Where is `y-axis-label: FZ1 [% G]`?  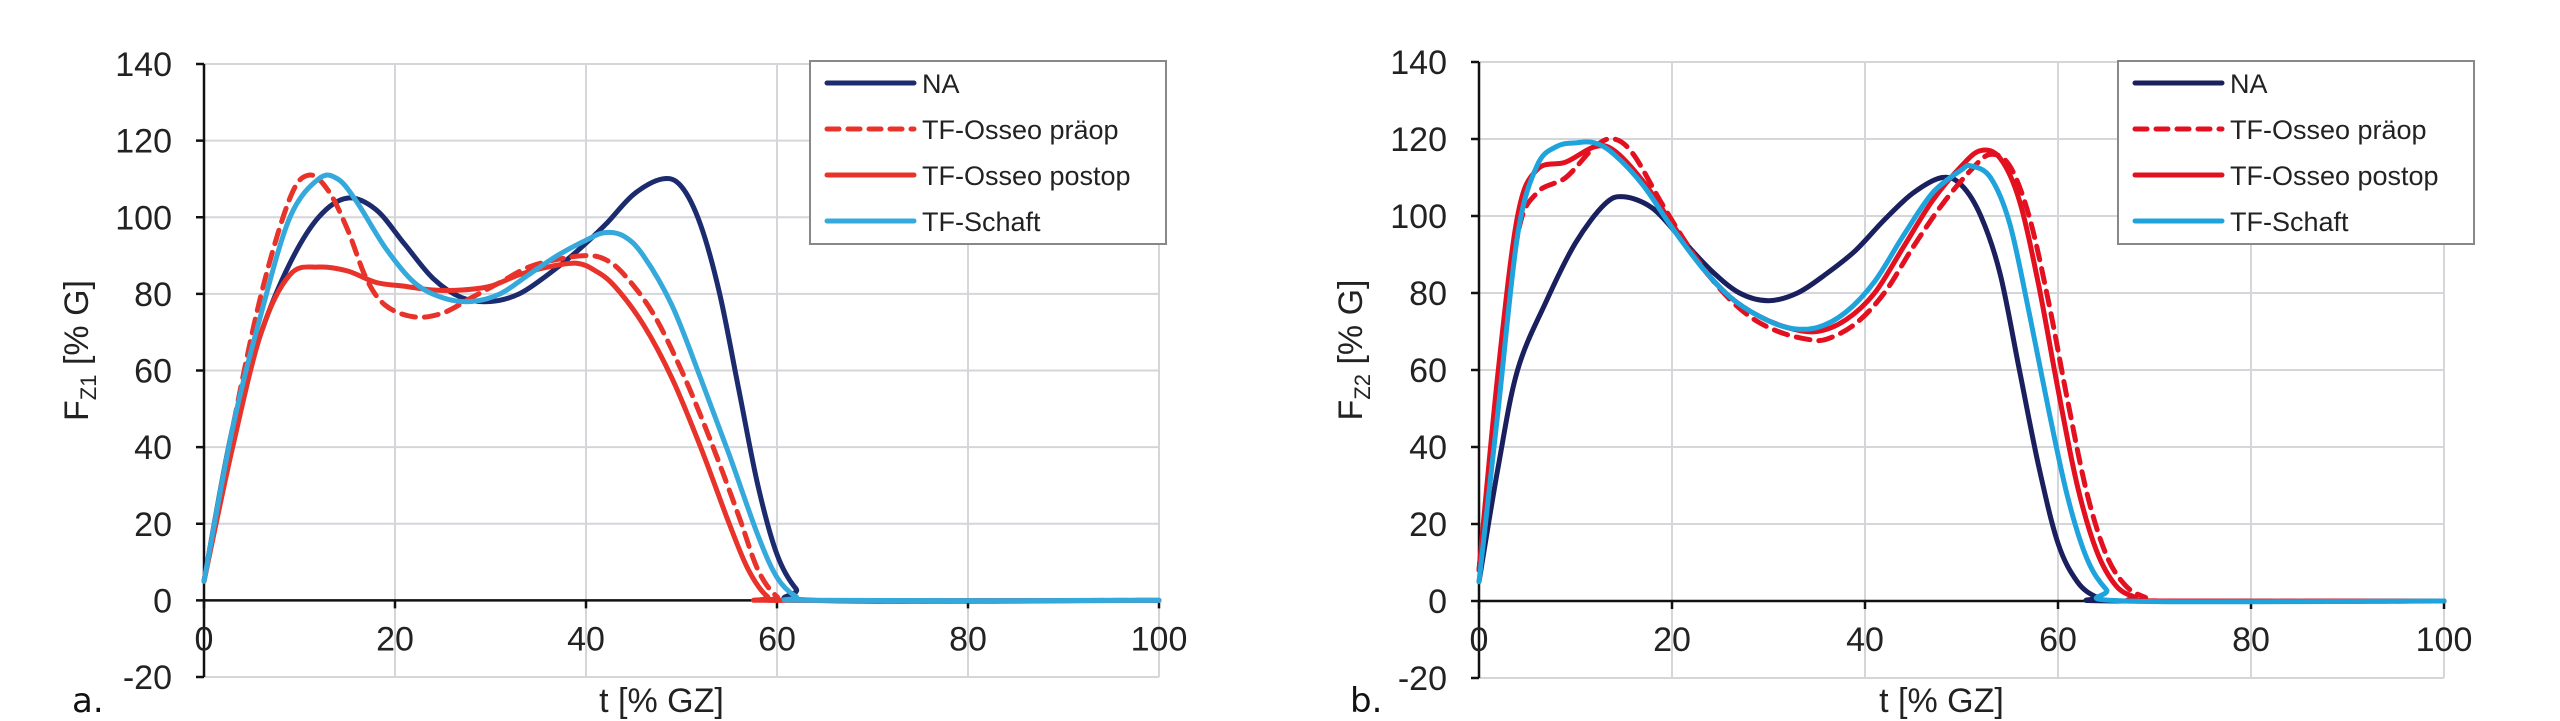 y-axis-label: FZ1 [% G] is located at coordinates (79, 350).